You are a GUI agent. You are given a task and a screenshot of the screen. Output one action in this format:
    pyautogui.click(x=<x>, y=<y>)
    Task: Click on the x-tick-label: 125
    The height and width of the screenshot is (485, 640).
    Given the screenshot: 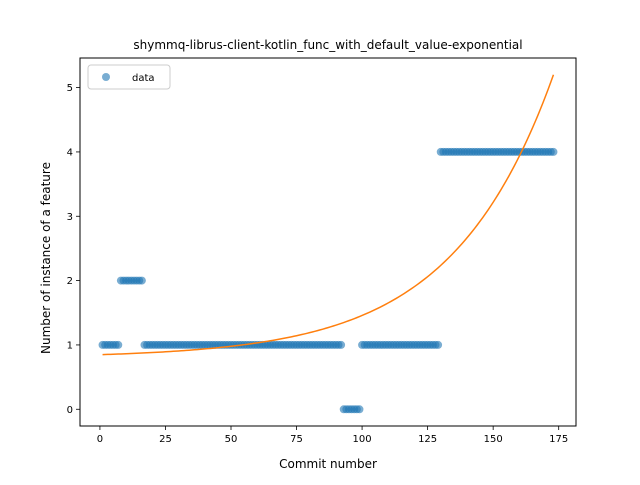 What is the action you would take?
    pyautogui.click(x=427, y=439)
    